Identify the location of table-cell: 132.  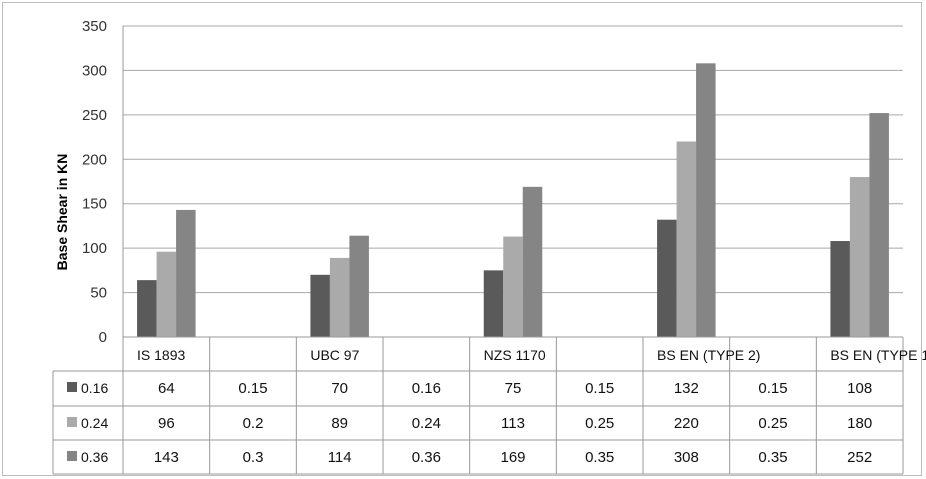
(686, 388).